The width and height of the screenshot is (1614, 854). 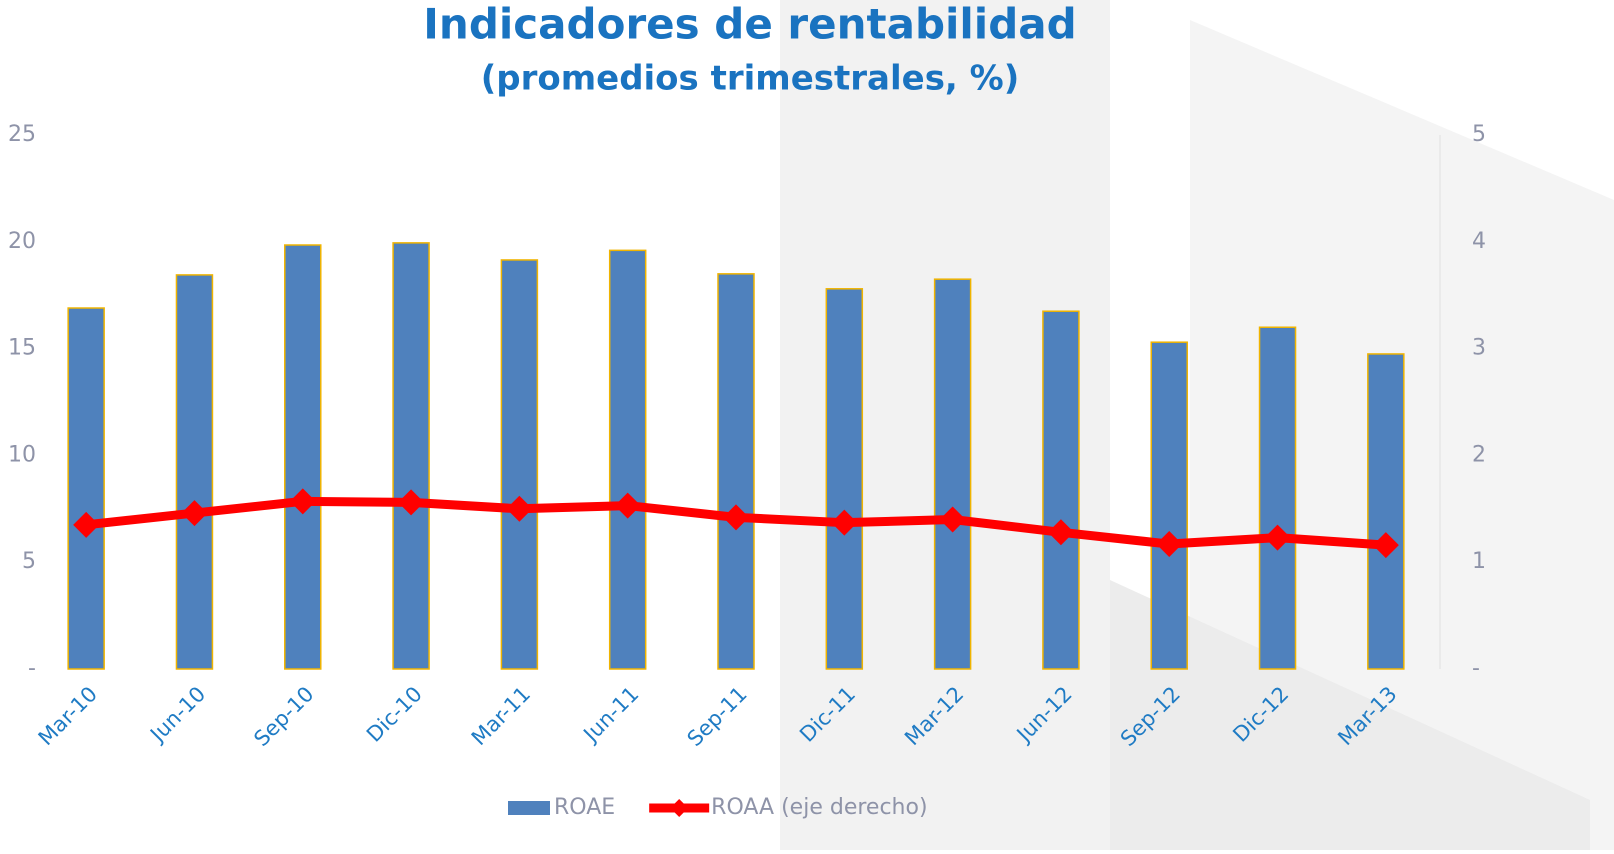 I want to click on y2-tick-label: 3, so click(x=1479, y=348).